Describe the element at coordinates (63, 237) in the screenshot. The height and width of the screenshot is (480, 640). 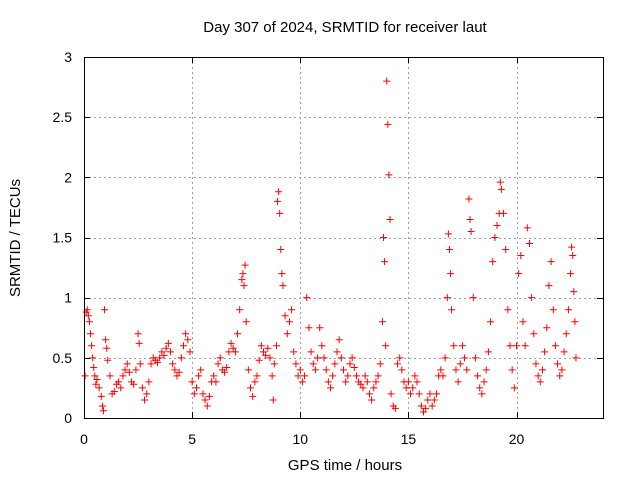
I see `y-tick-labels: 0 0.5 1 1.5 2 2.5 3` at that location.